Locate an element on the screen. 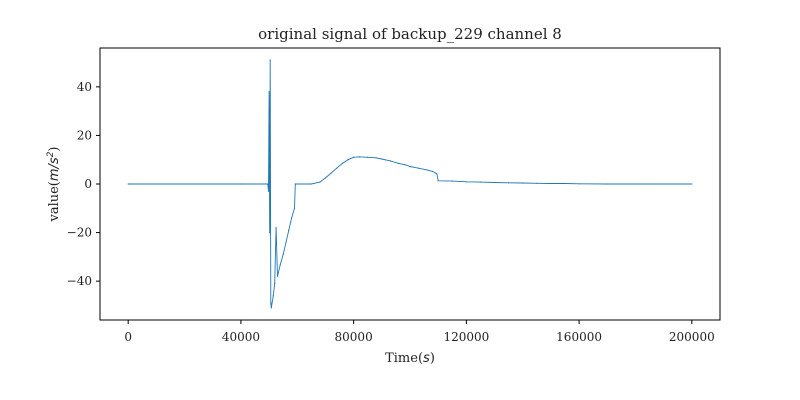 The image size is (800, 400). x-axis-ticks: 0 40000 80000 120000 160000 200000 is located at coordinates (419, 332).